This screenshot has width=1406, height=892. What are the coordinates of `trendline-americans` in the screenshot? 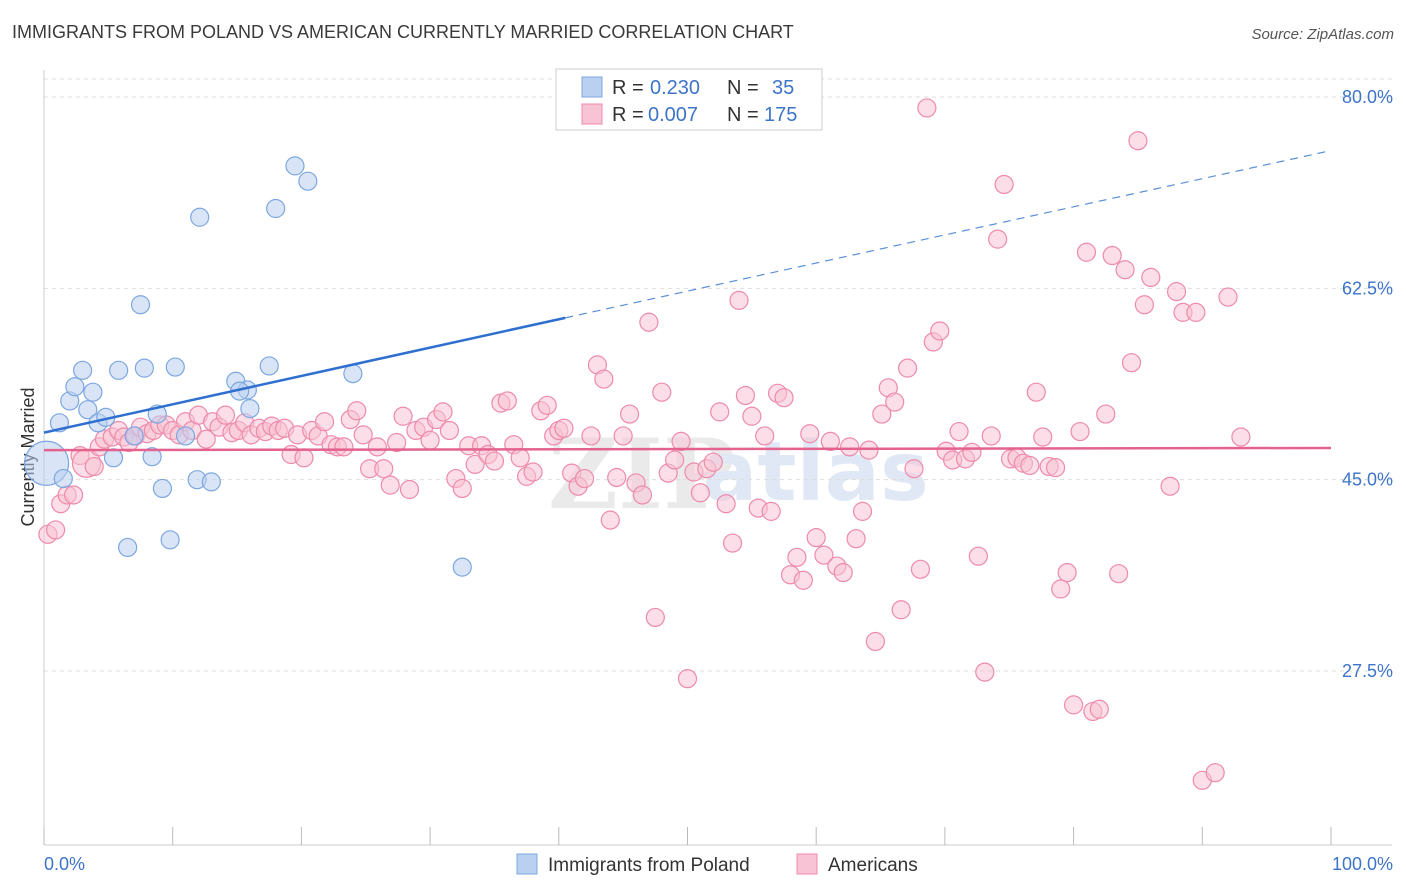 It's located at (687, 449).